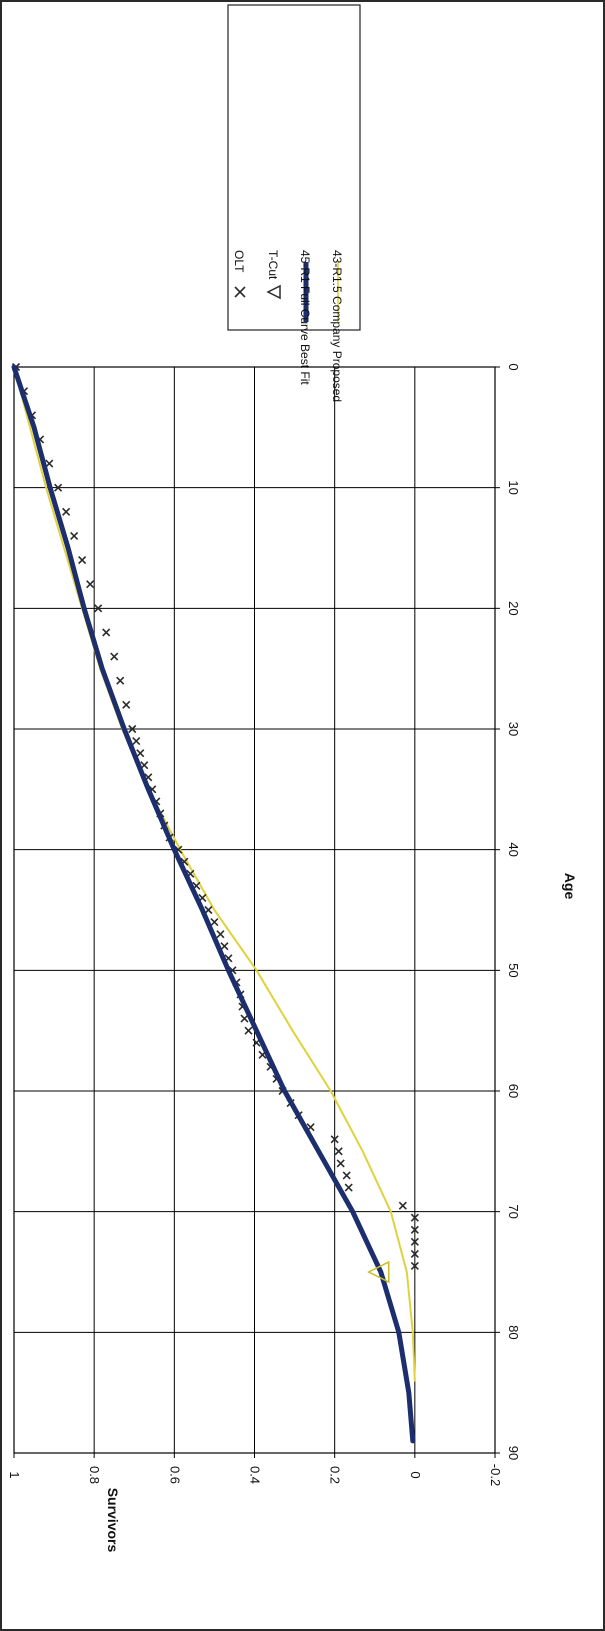  I want to click on y-tick-label: 0, so click(415, 1474).